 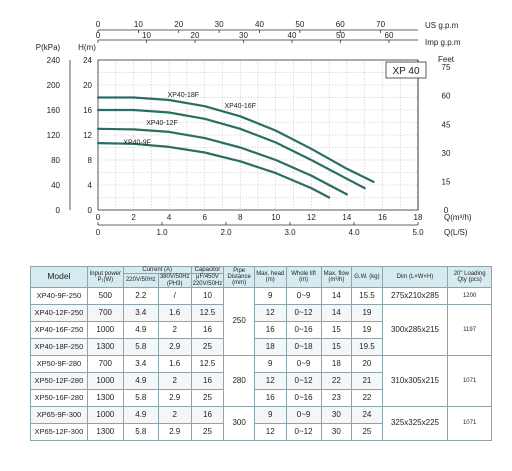 What do you see at coordinates (367, 295) in the screenshot?
I see `gw-cell: 15.5` at bounding box center [367, 295].